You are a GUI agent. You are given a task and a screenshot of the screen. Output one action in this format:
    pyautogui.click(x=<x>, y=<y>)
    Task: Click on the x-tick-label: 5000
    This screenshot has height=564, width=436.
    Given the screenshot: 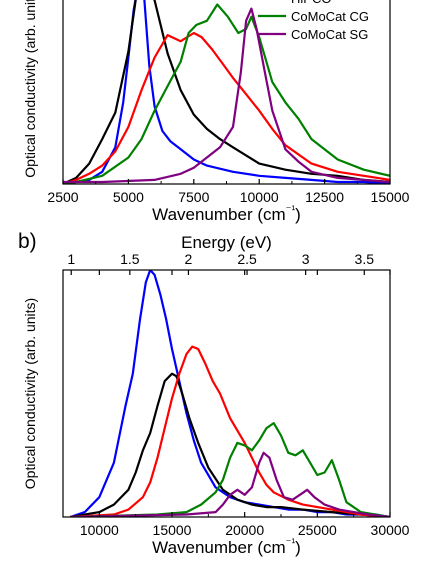 What is the action you would take?
    pyautogui.click(x=128, y=197)
    